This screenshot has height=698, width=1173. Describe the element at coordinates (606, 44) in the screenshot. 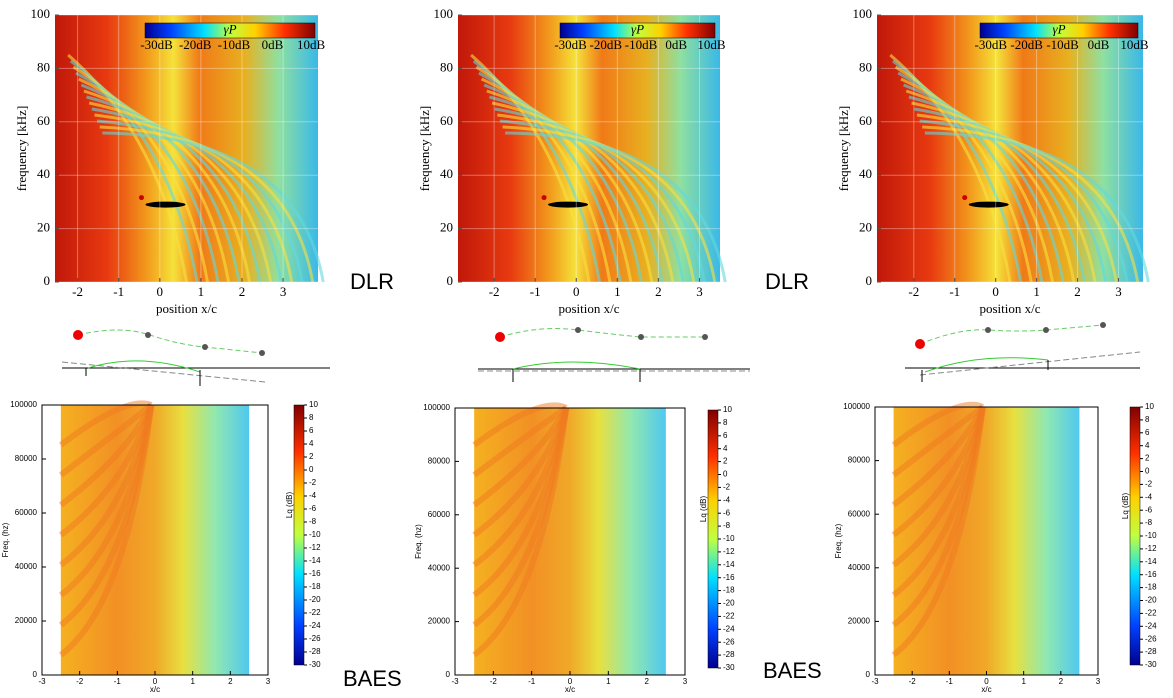

I see `colorbar-tick-label: -20dB` at that location.